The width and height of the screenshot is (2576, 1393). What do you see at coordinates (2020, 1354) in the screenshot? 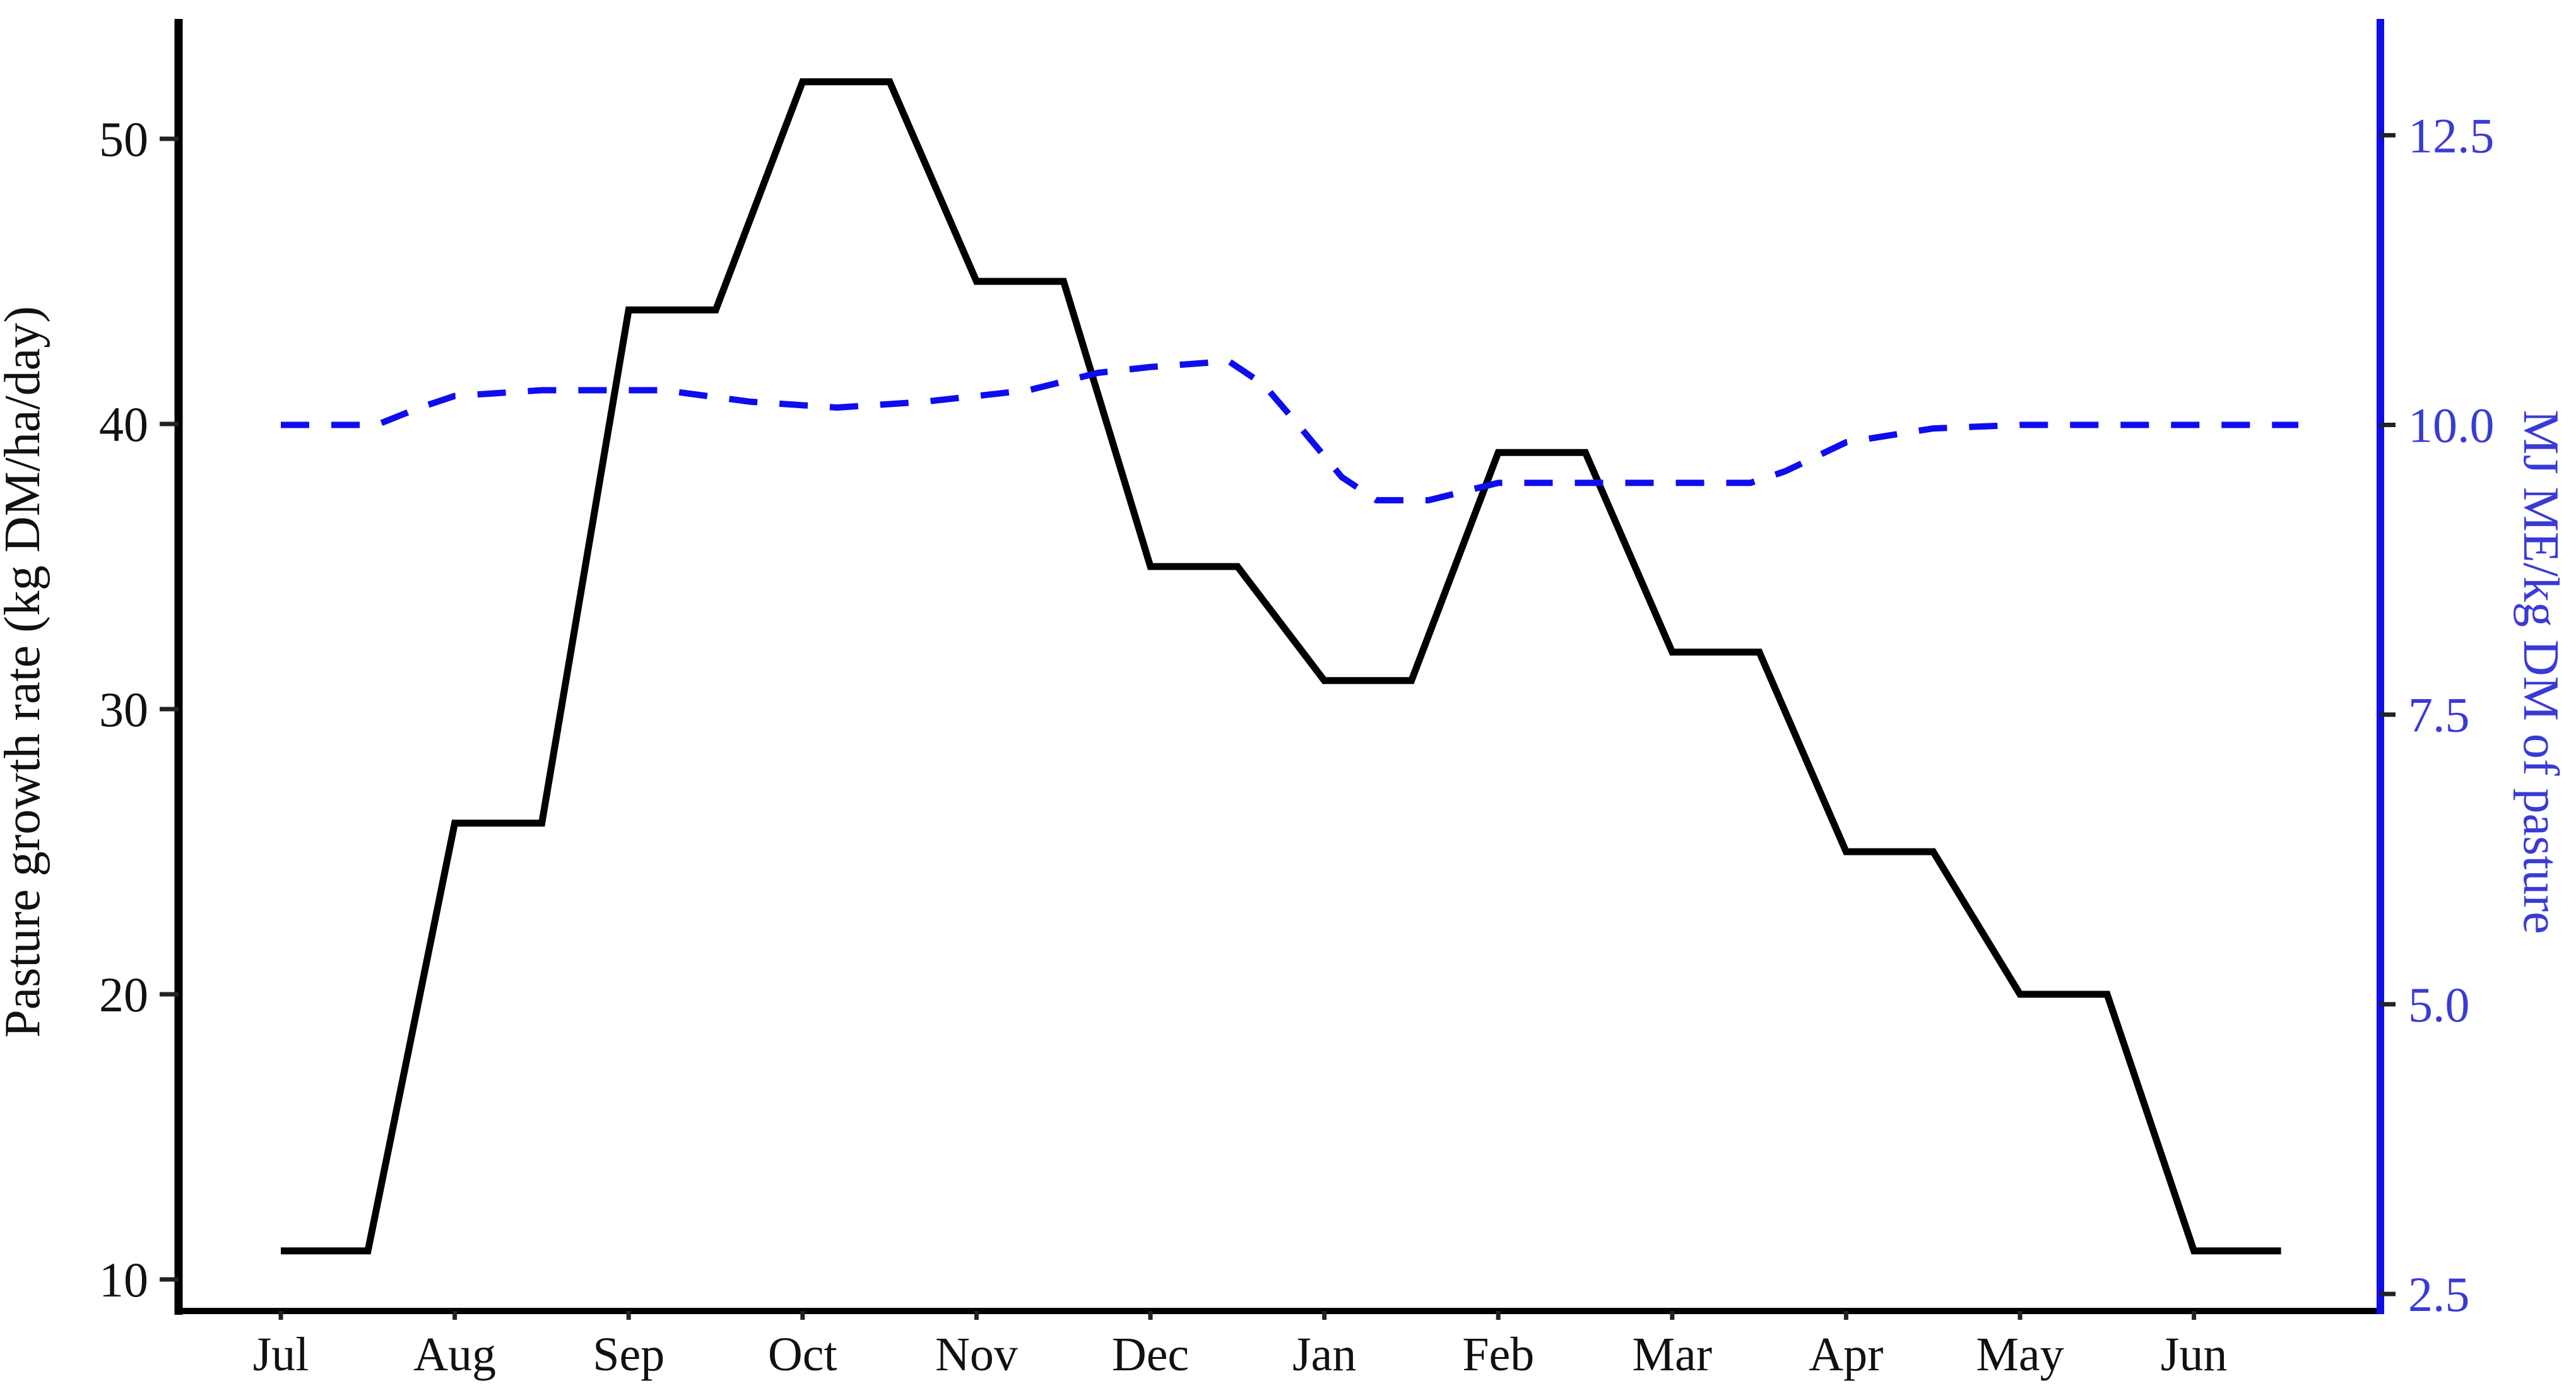
I see `month-label: May` at bounding box center [2020, 1354].